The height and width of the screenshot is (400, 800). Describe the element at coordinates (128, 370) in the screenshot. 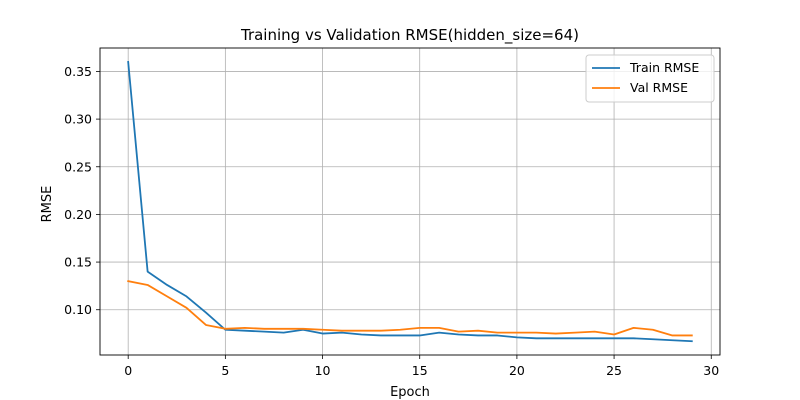

I see `x-tick-label: 0` at that location.